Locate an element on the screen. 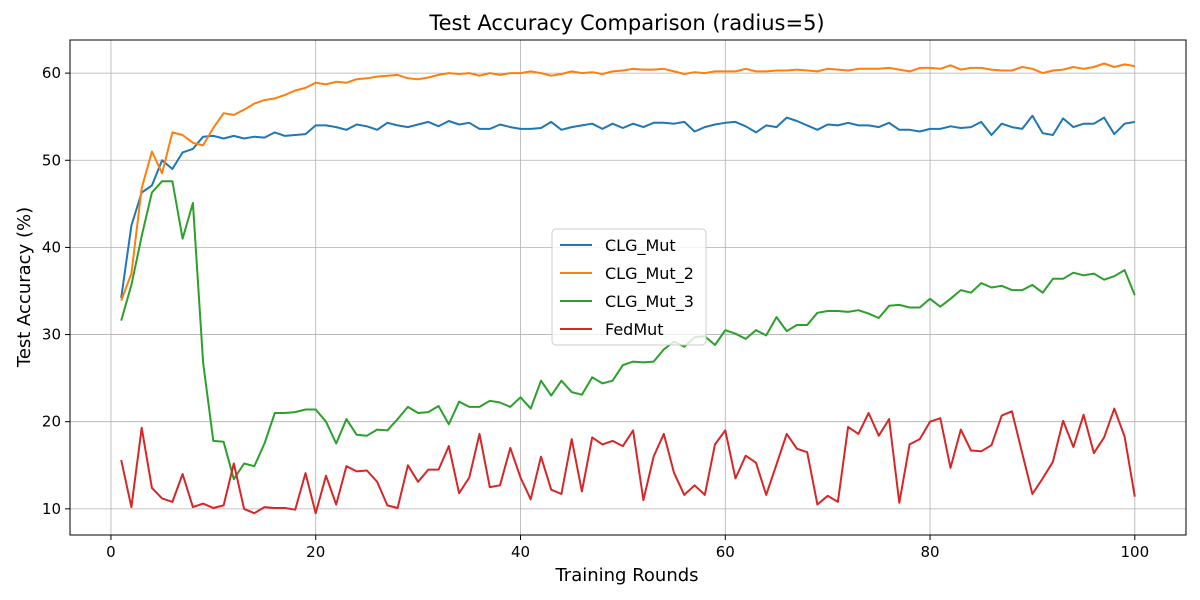  x-tick-label: 0 is located at coordinates (111, 552).